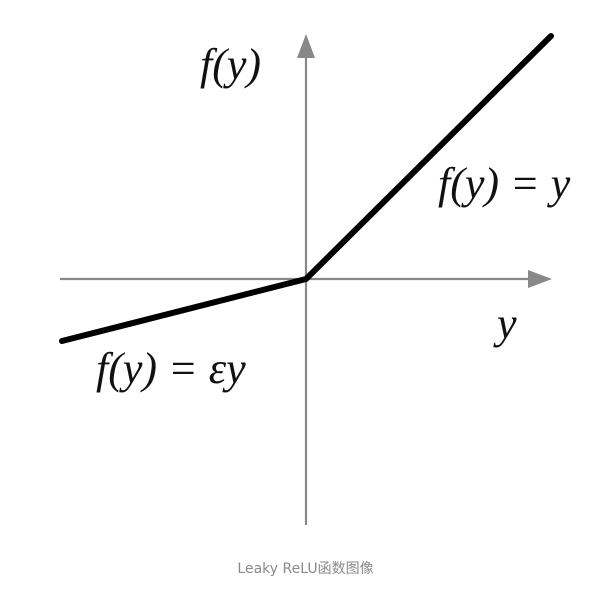 The image size is (611, 601). Describe the element at coordinates (171, 368) in the screenshot. I see `negative-branch-label: f(y) = εy` at that location.